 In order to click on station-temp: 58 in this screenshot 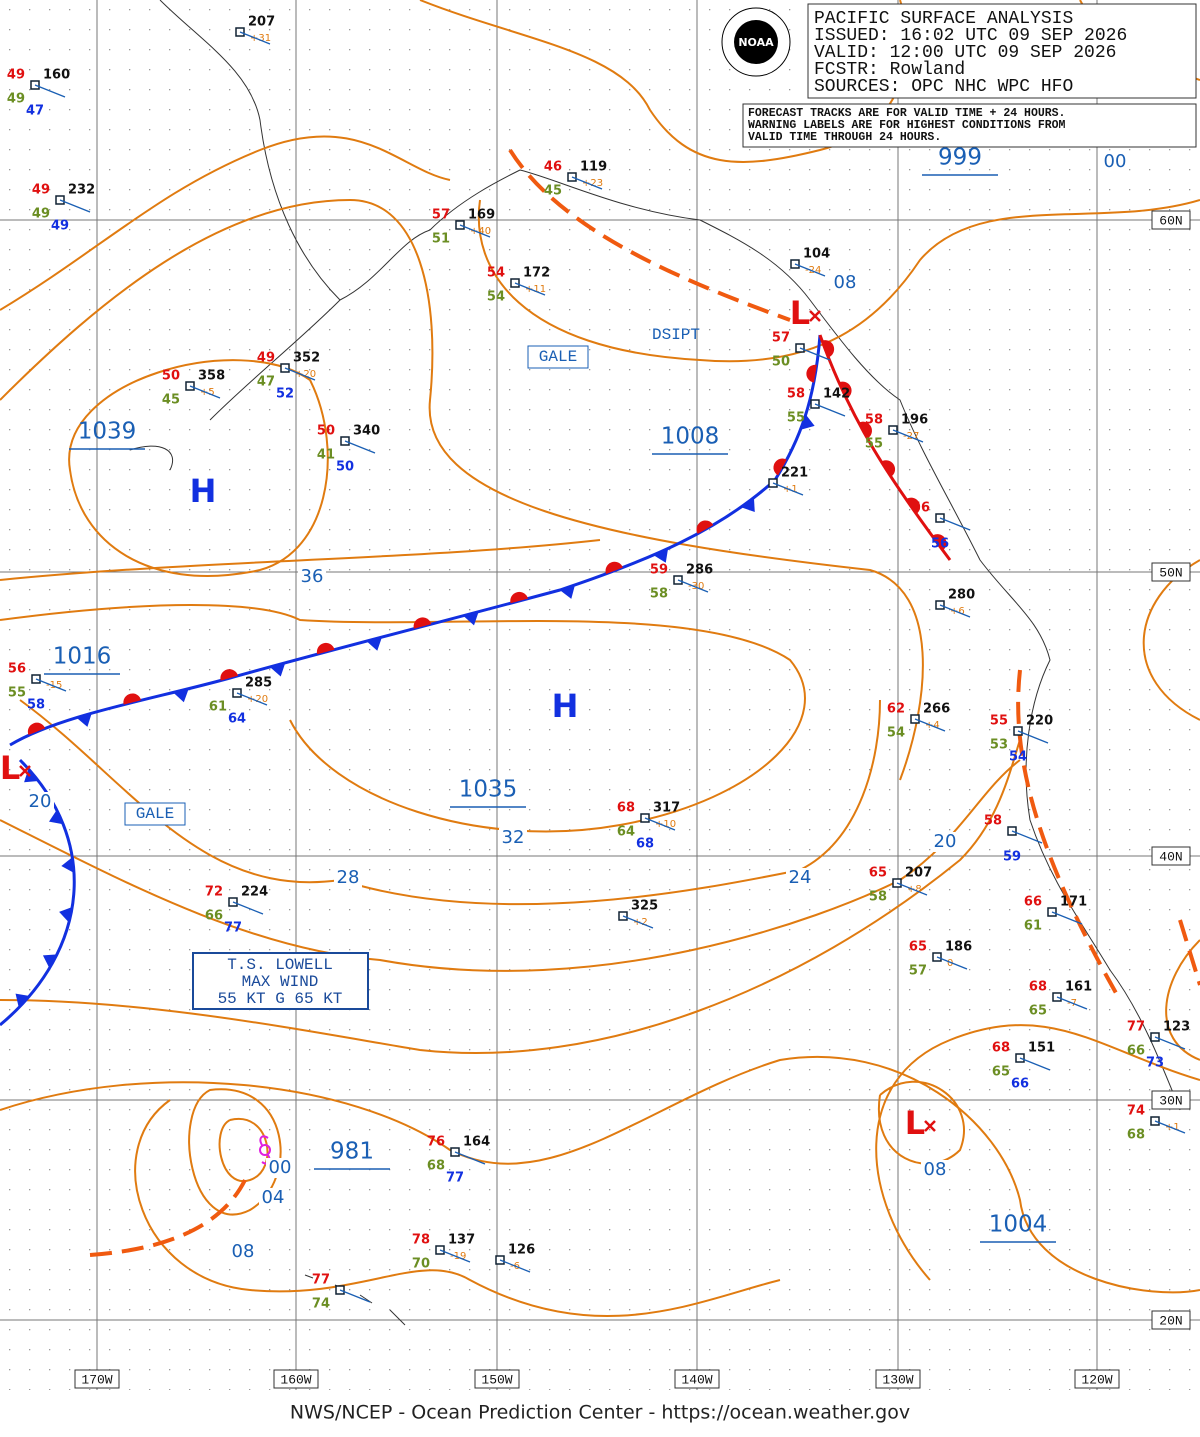, I will do `click(796, 394)`.